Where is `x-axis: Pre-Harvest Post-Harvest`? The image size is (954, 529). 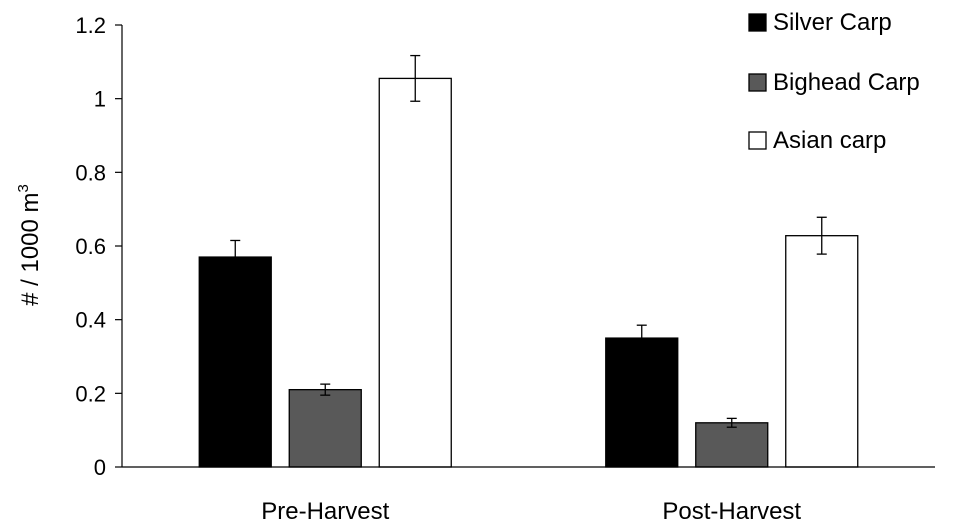
x-axis: Pre-Harvest Post-Harvest is located at coordinates (528, 495).